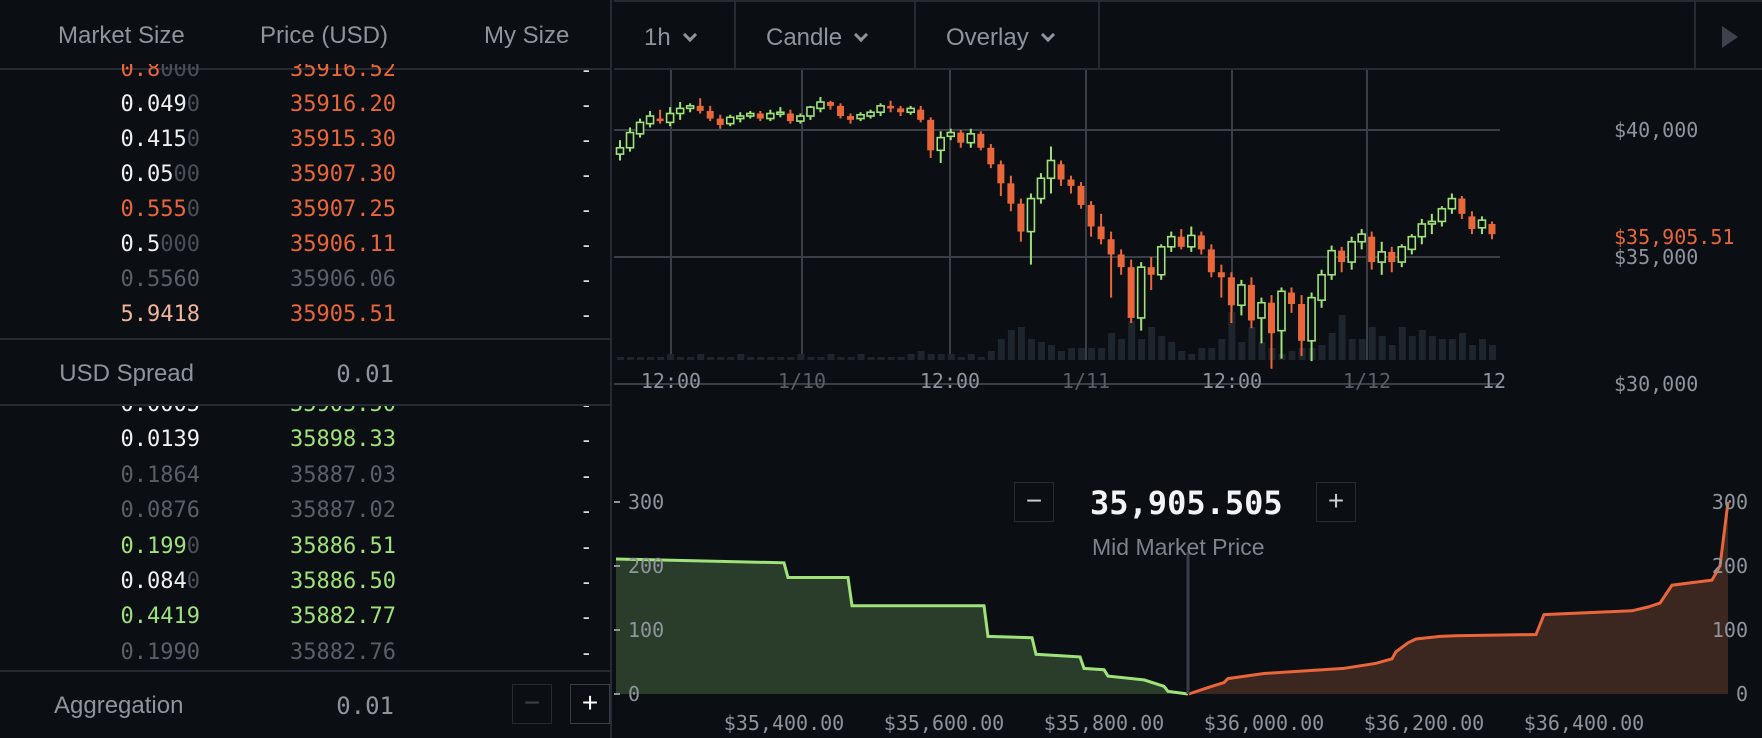 This screenshot has height=738, width=1762. Describe the element at coordinates (365, 706) in the screenshot. I see `aggregation-value: 0.01` at that location.